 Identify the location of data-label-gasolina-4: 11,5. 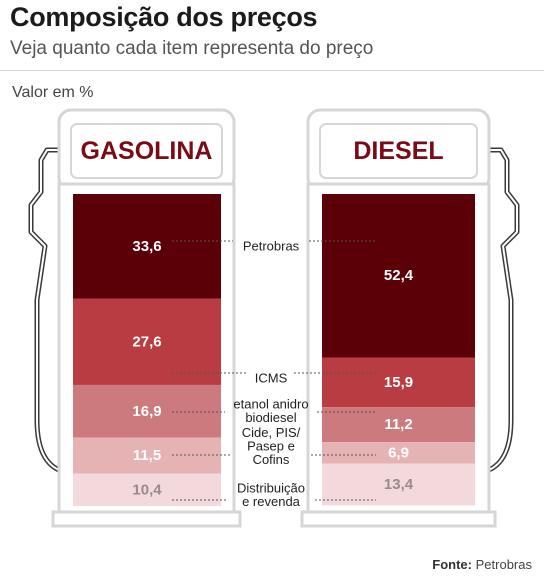
(147, 455).